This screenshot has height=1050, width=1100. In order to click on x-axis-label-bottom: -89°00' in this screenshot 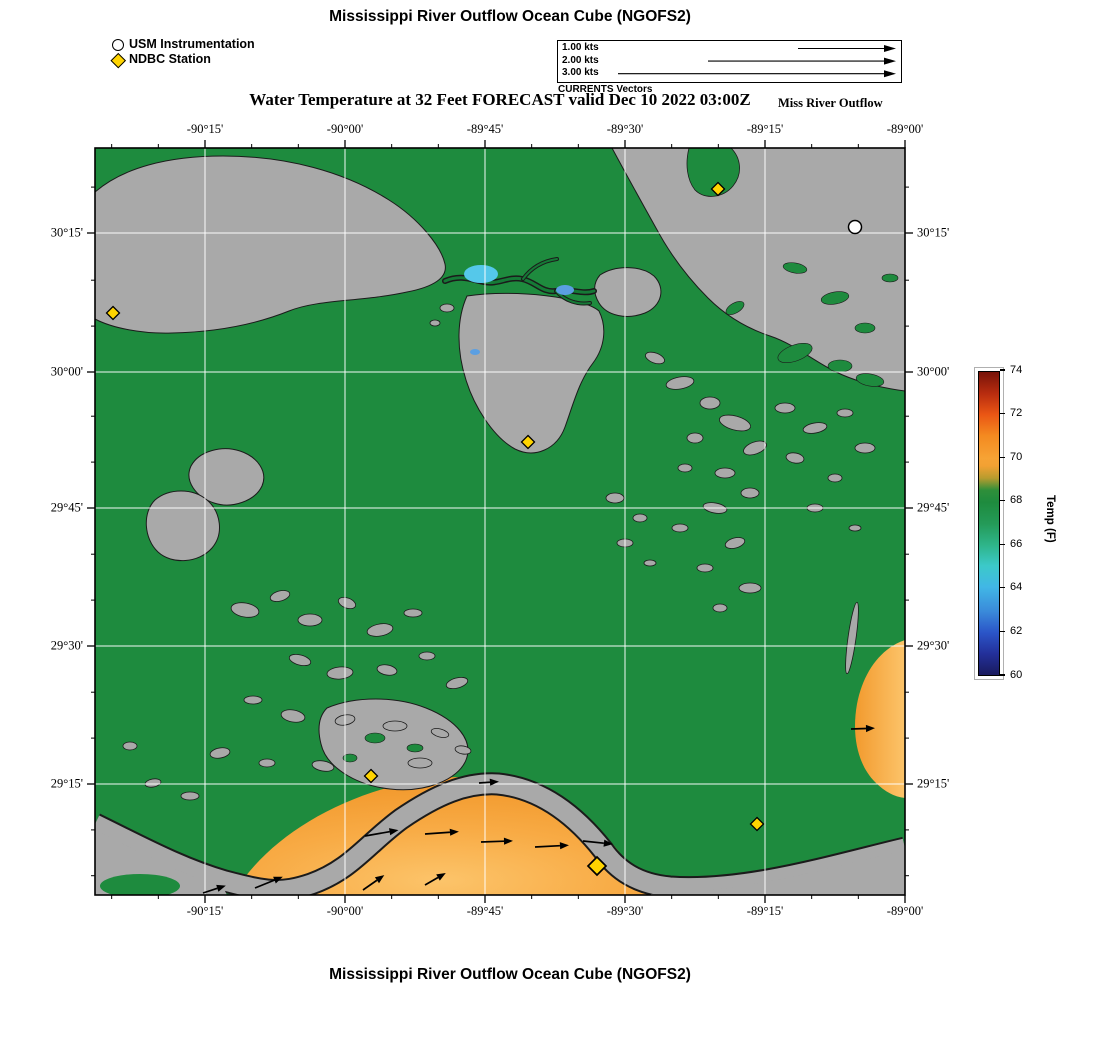, I will do `click(905, 911)`.